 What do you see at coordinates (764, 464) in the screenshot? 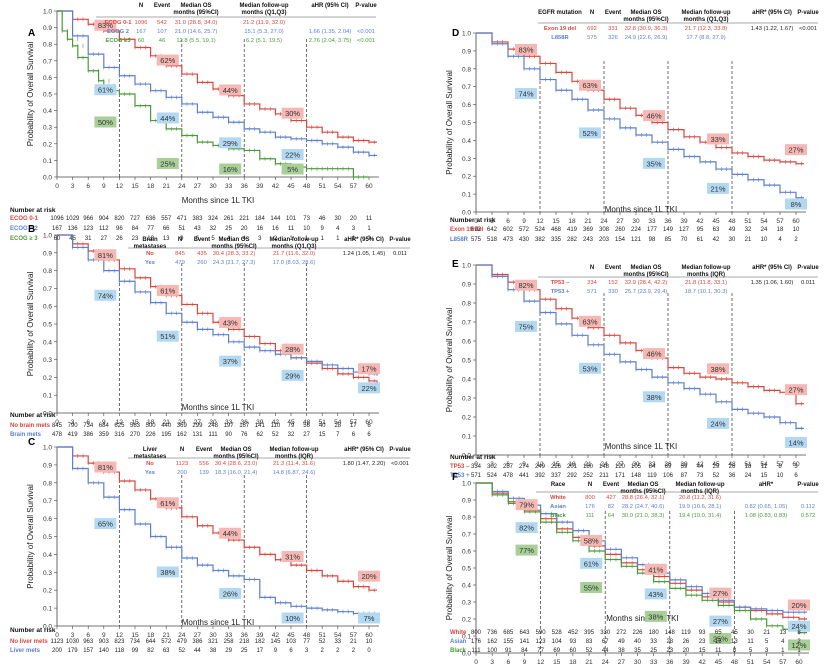
I see `x-tick-label: 54` at bounding box center [764, 464].